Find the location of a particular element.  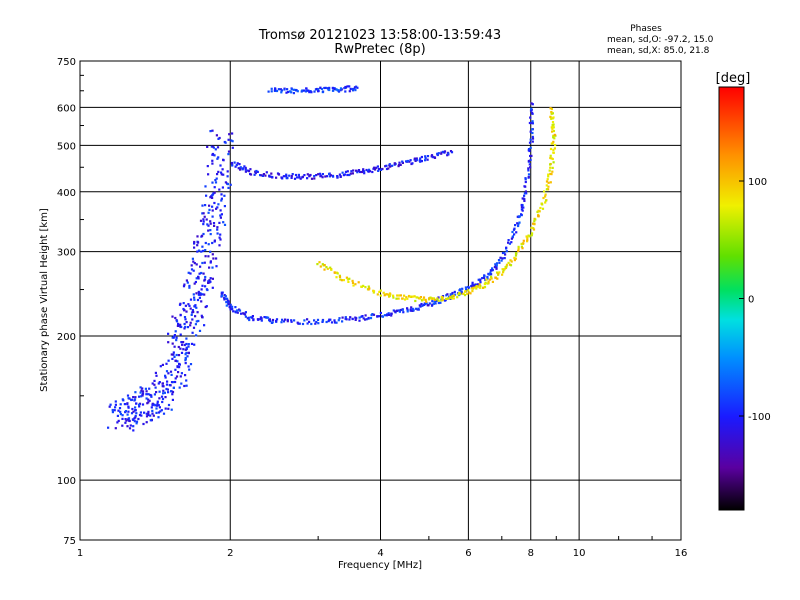

y-tick-label: 600 is located at coordinates (66, 108).